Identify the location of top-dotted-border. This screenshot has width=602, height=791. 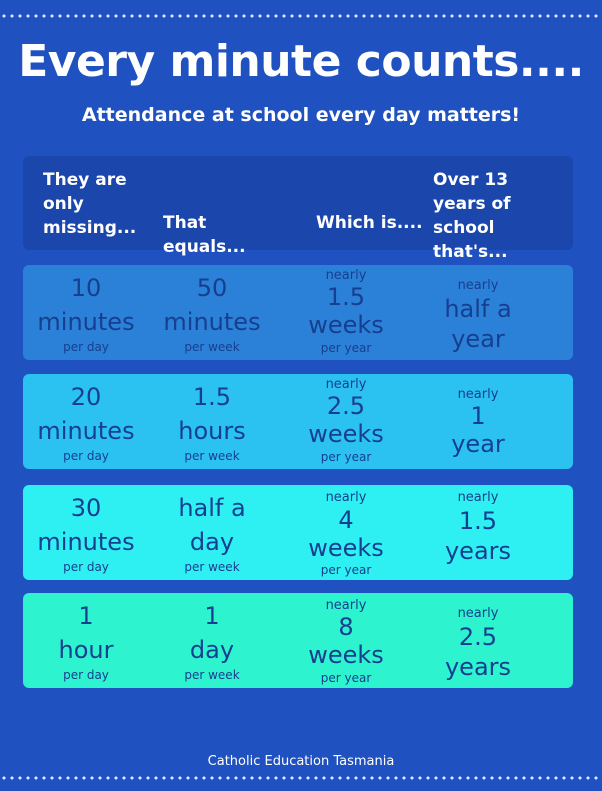
(301, 16).